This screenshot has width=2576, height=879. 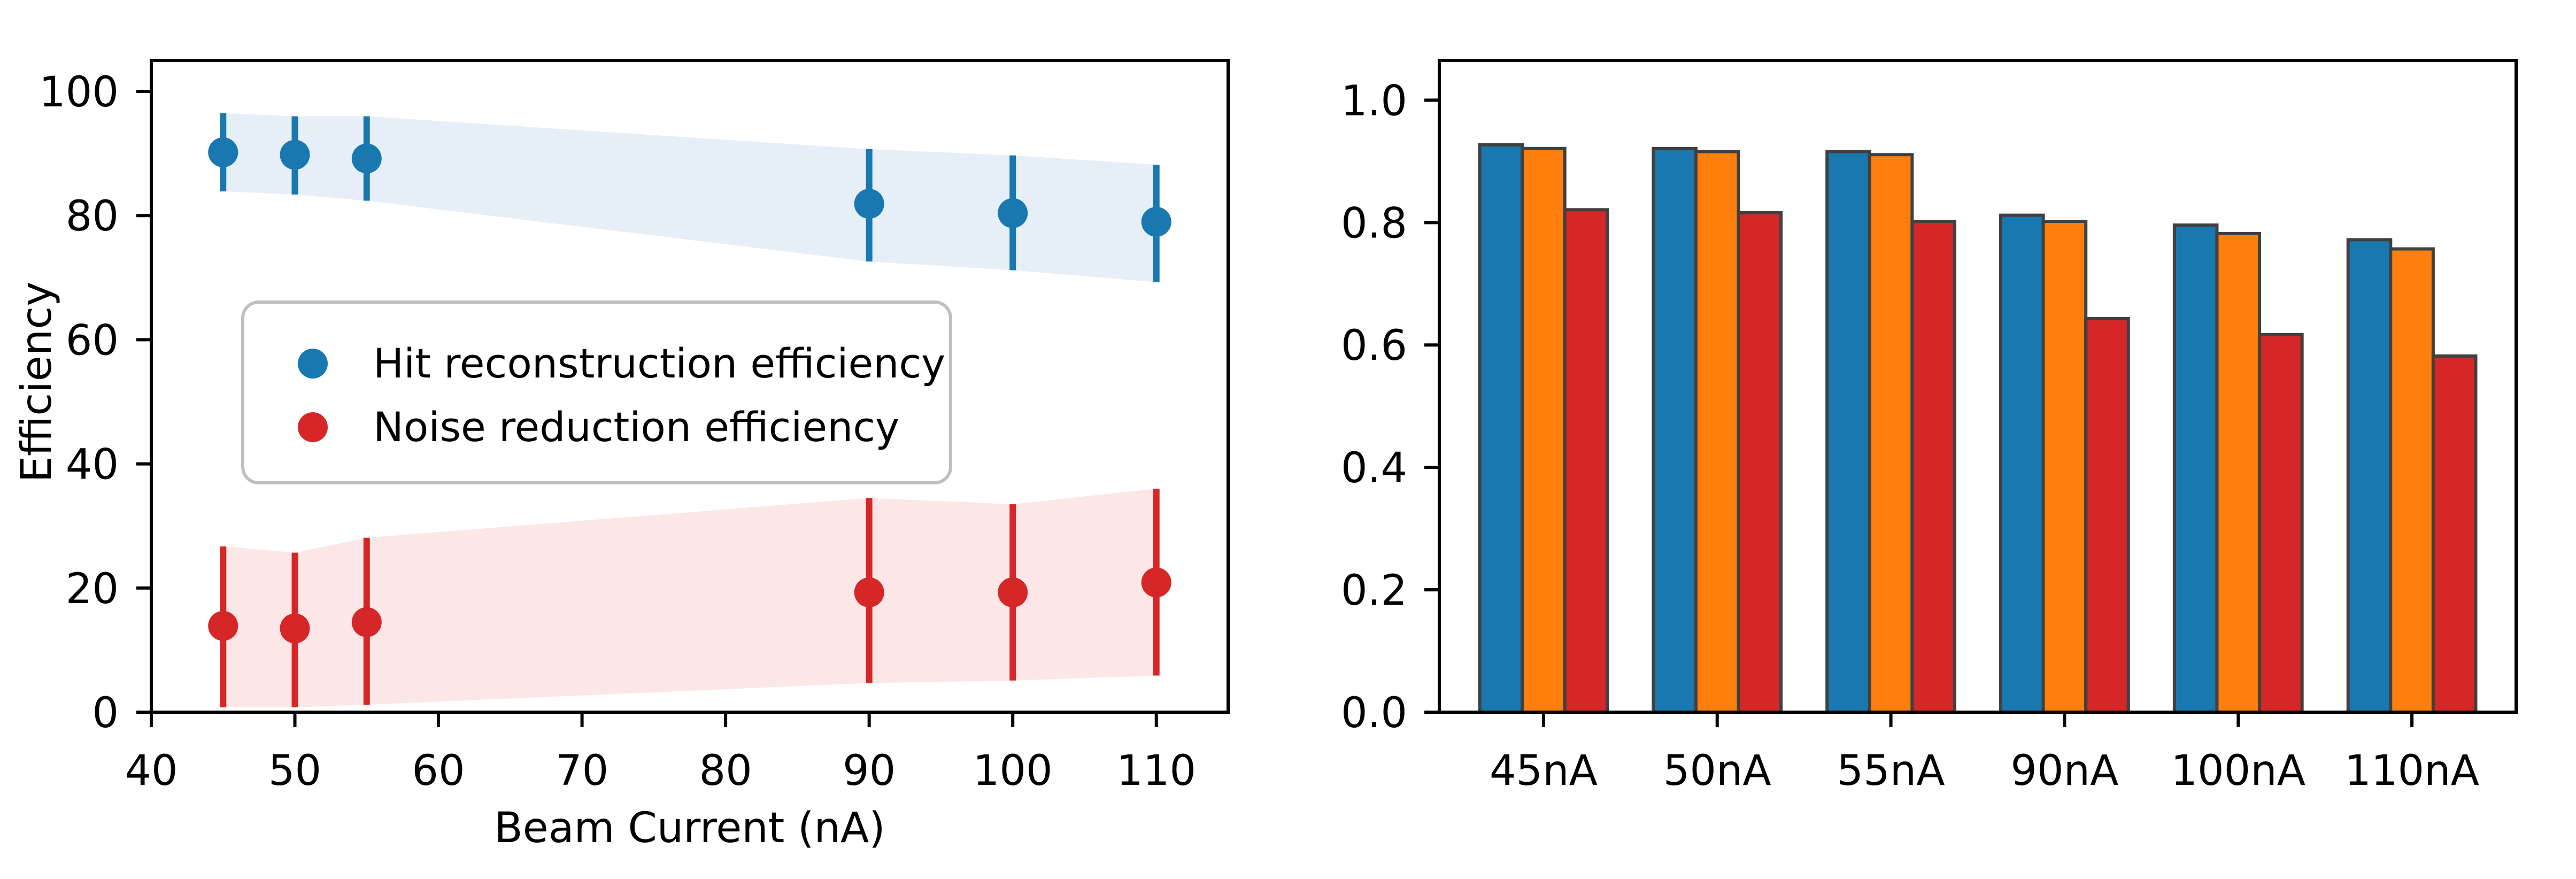 What do you see at coordinates (37, 382) in the screenshot?
I see `y-axis-label: Efficiency` at bounding box center [37, 382].